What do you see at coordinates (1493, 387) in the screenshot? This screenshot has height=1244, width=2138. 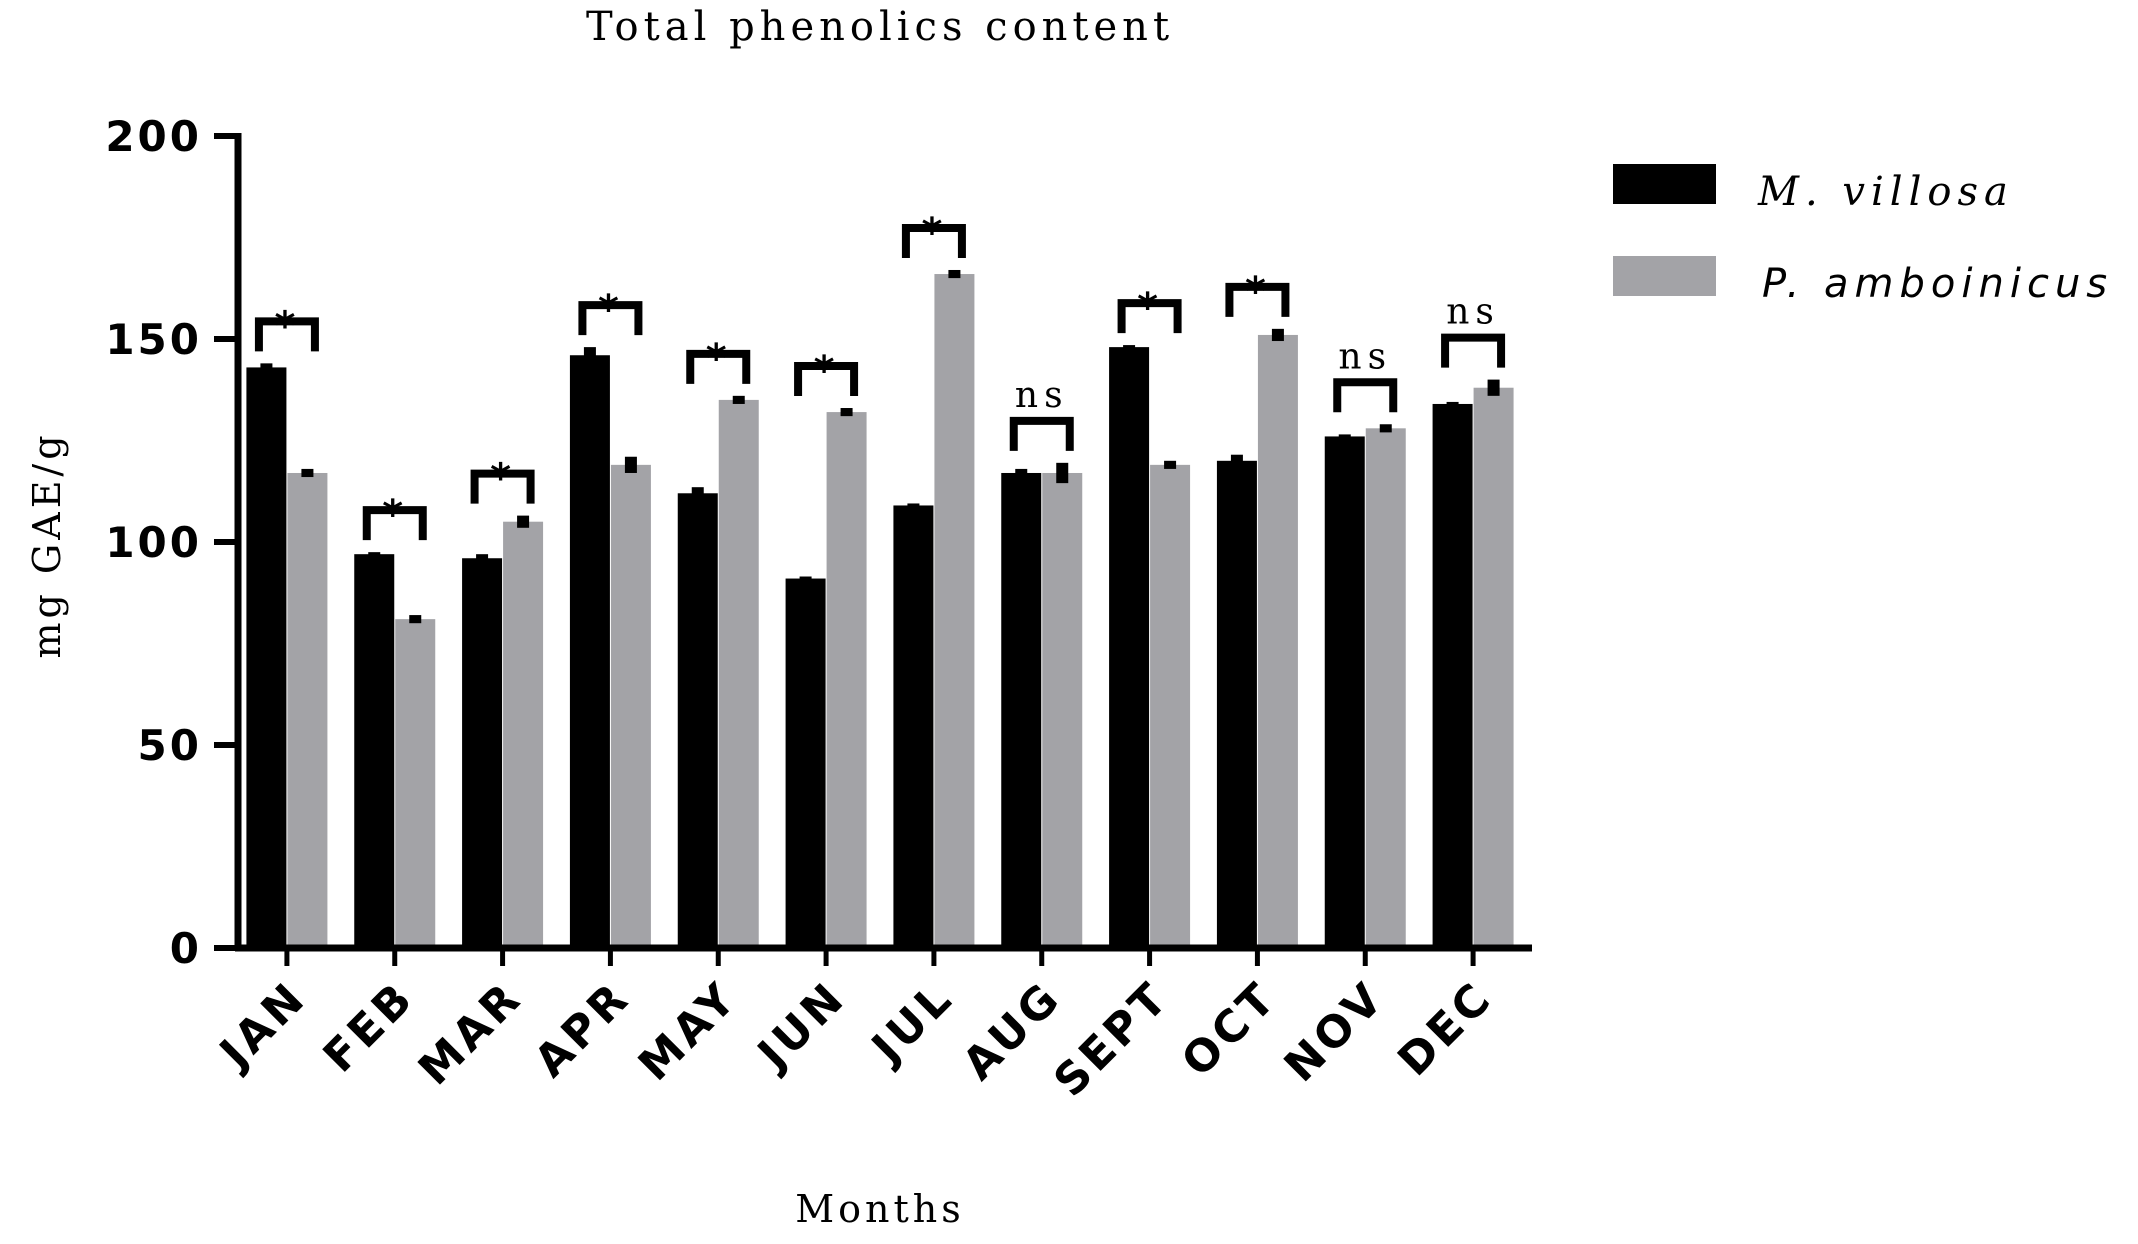 I see `error-bar-p-amboinicus-dec` at bounding box center [1493, 387].